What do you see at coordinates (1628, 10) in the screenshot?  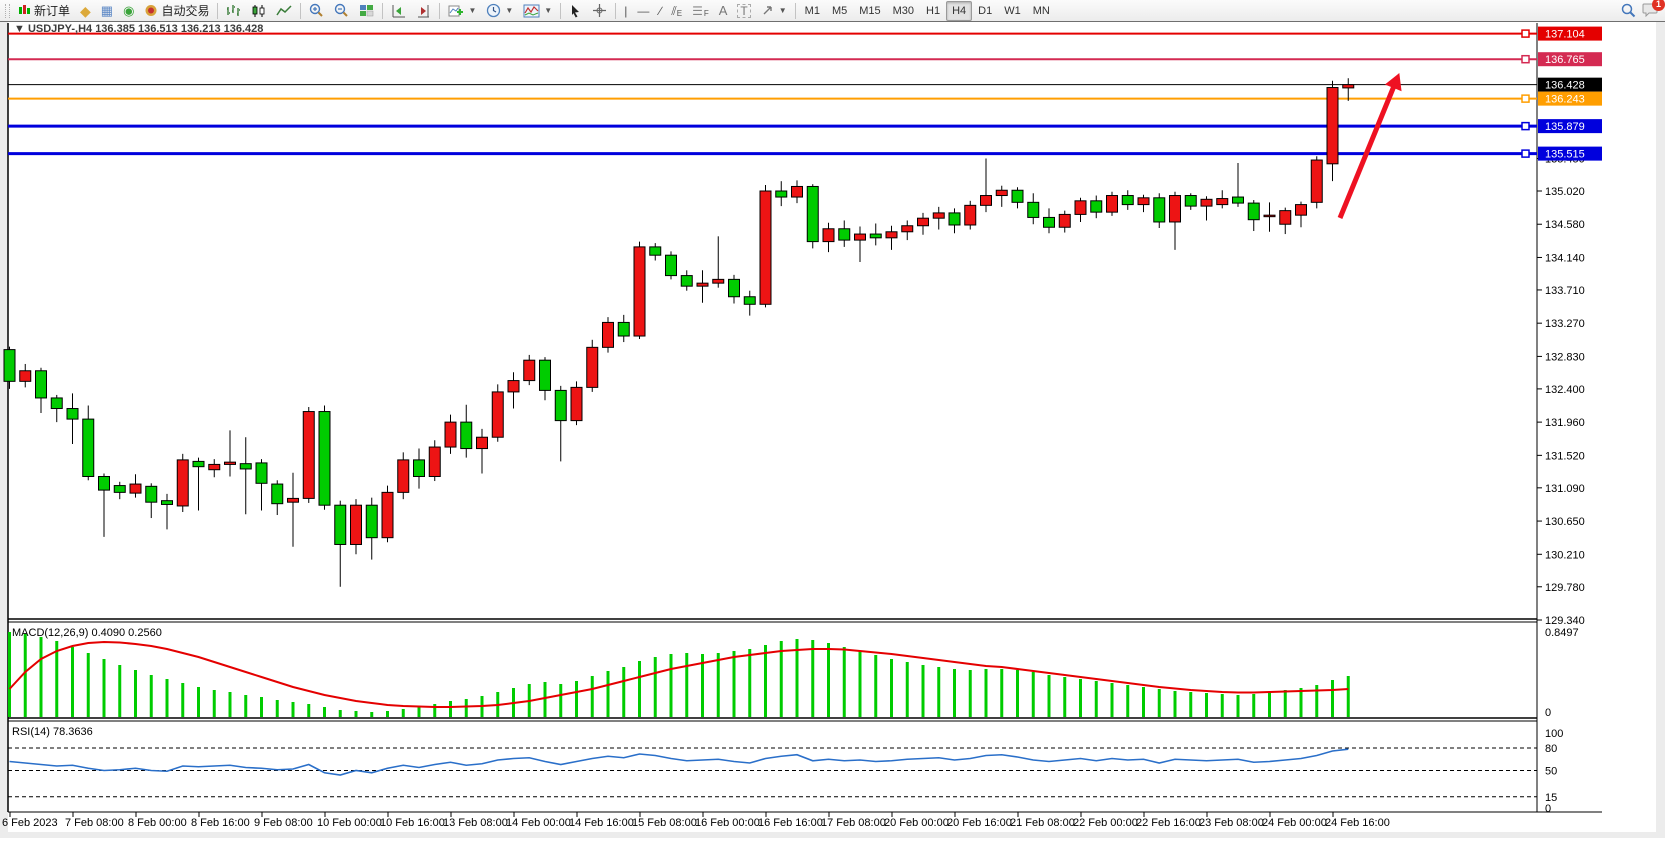 I see `search-icon` at bounding box center [1628, 10].